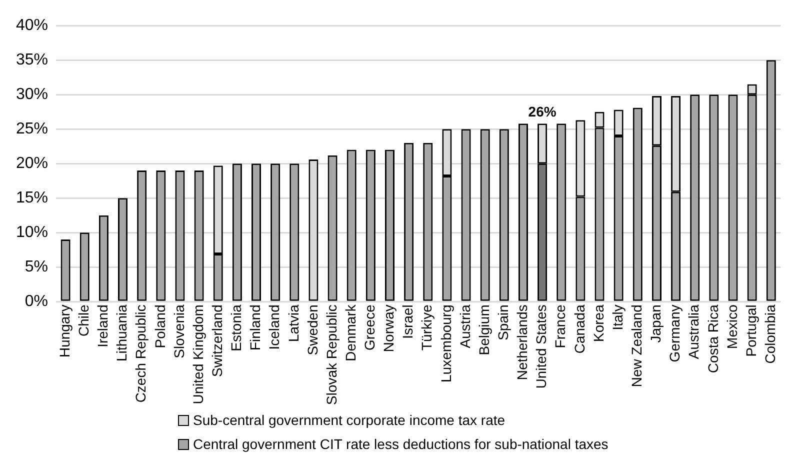  What do you see at coordinates (694, 332) in the screenshot?
I see `x-tick-label: Australia` at bounding box center [694, 332].